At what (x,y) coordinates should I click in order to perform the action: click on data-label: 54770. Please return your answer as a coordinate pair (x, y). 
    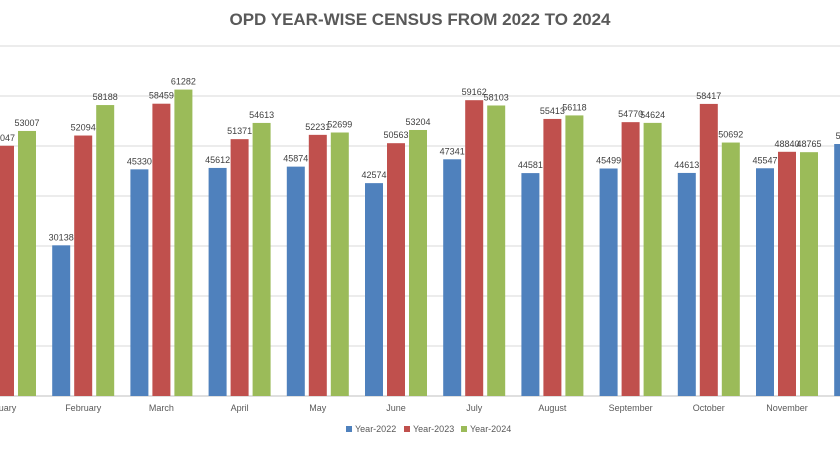
    Looking at the image, I should click on (630, 114).